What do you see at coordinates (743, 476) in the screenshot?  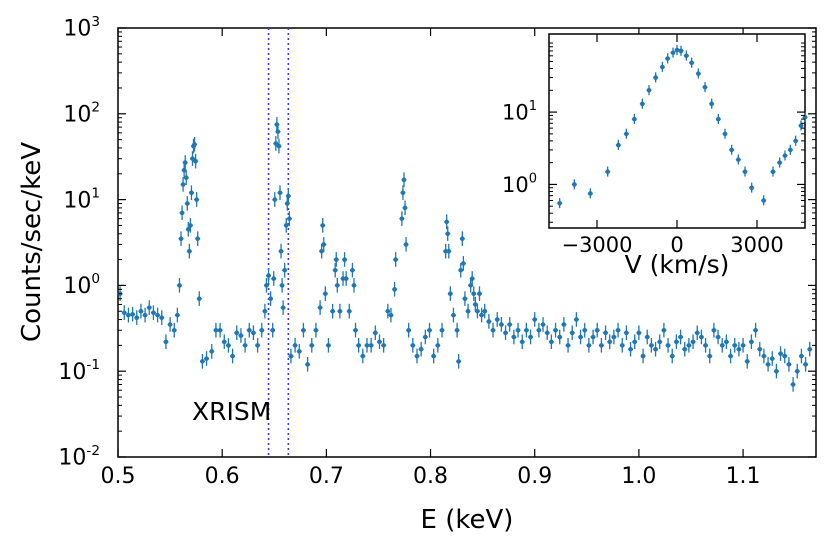 I see `x-tick-label: 1.1` at bounding box center [743, 476].